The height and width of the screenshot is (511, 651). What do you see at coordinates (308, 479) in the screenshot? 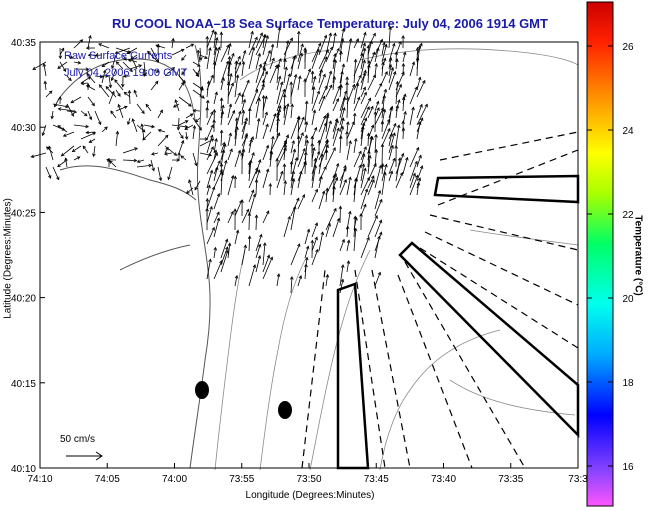
I see `x-tick-label: 73:50` at bounding box center [308, 479].